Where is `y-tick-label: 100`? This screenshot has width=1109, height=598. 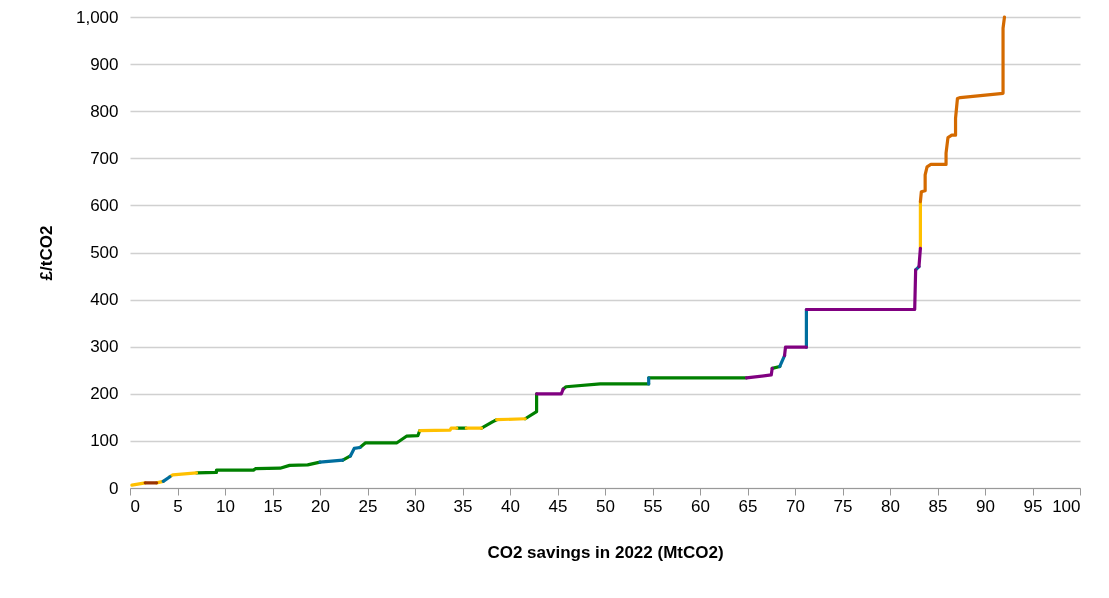 y-tick-label: 100 is located at coordinates (104, 441).